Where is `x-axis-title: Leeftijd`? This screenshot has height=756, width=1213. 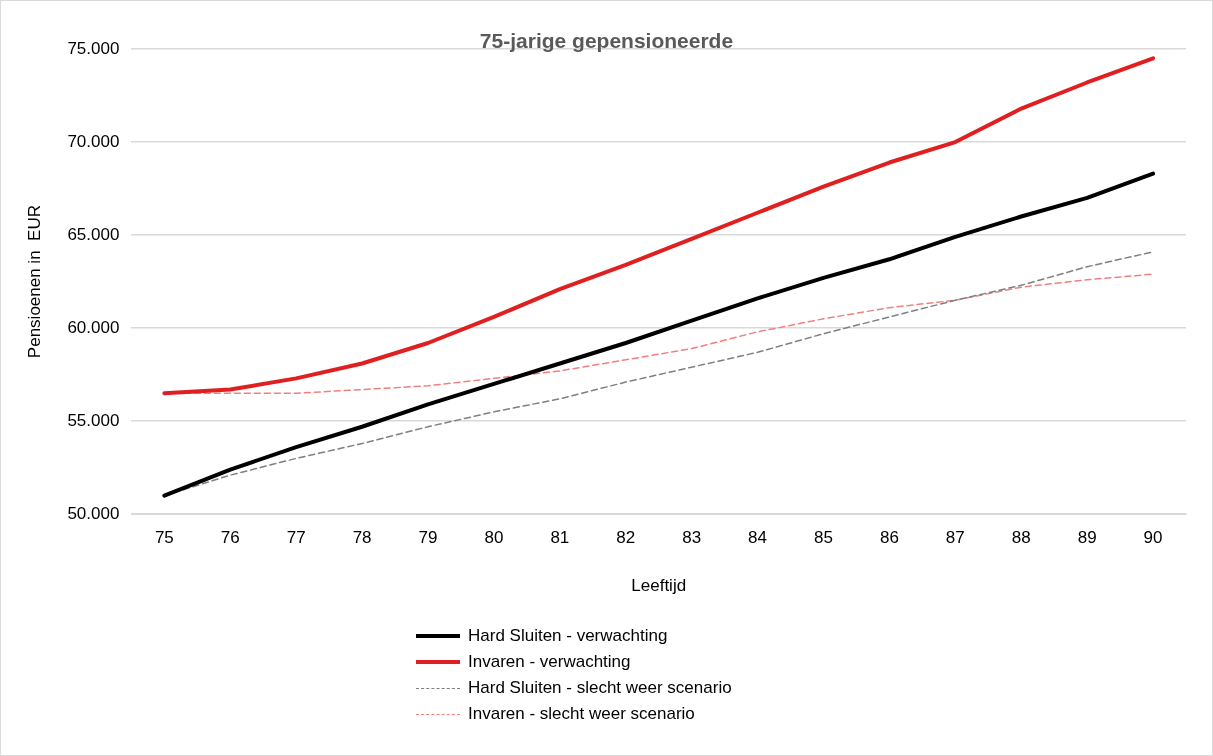 x-axis-title: Leeftijd is located at coordinates (659, 586).